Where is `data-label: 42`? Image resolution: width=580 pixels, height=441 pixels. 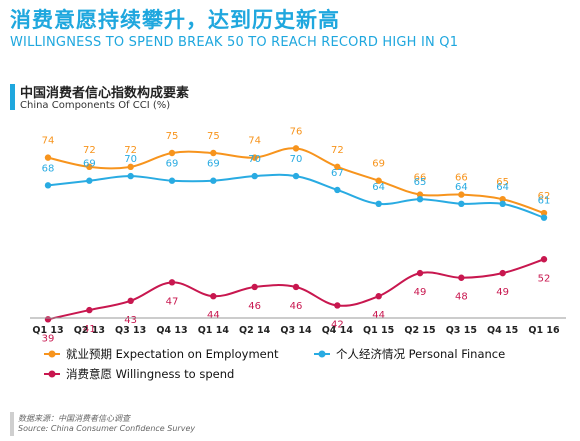
data-label: 42 is located at coordinates (337, 324).